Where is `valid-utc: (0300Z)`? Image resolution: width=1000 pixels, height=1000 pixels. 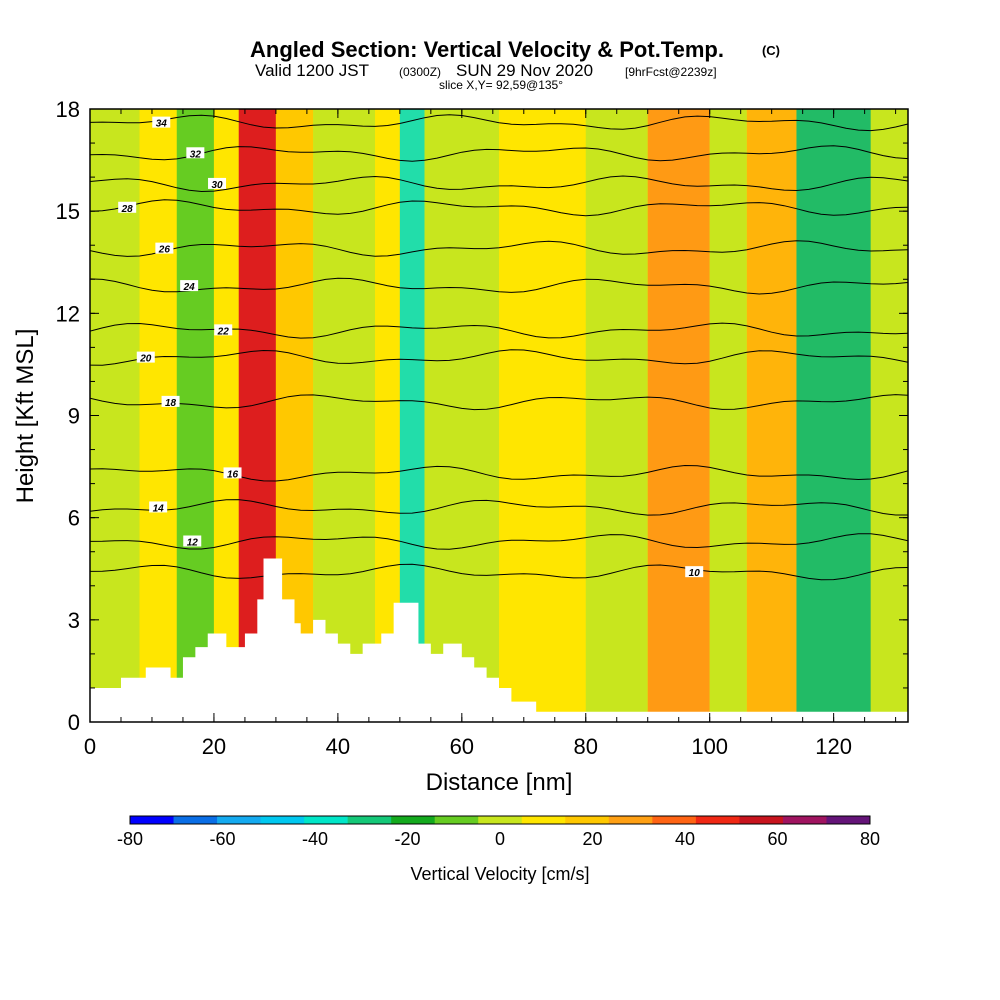 valid-utc: (0300Z) is located at coordinates (420, 72).